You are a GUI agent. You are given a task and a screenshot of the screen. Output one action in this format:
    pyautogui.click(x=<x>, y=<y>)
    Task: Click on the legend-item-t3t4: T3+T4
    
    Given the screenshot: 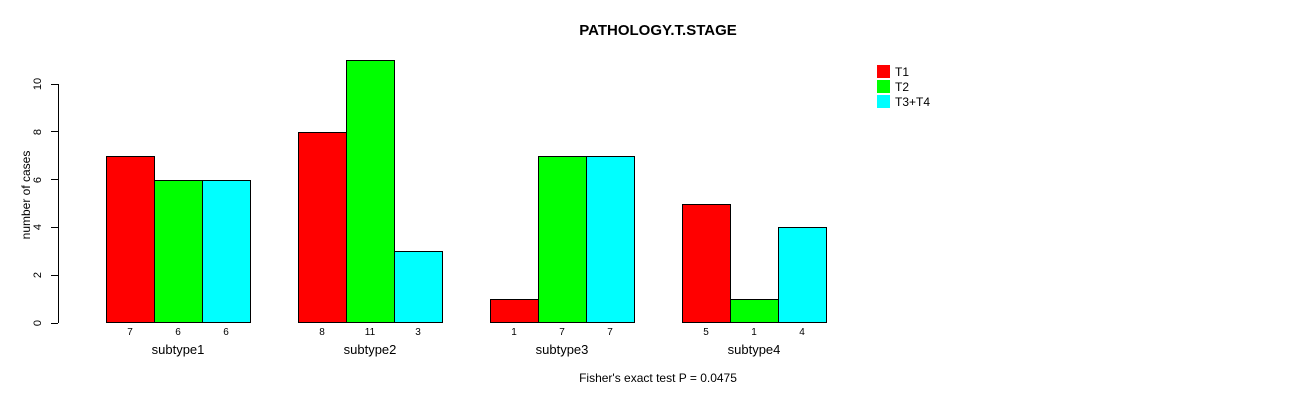 What is the action you would take?
    pyautogui.click(x=903, y=101)
    